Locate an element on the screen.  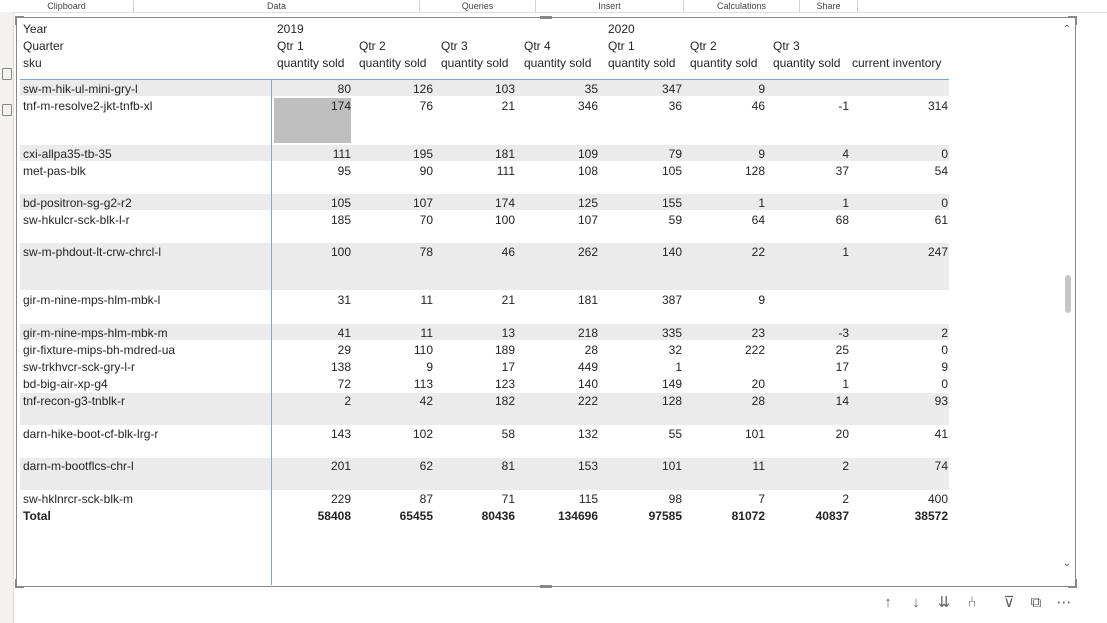
inventory-cell: 74 is located at coordinates (941, 466).